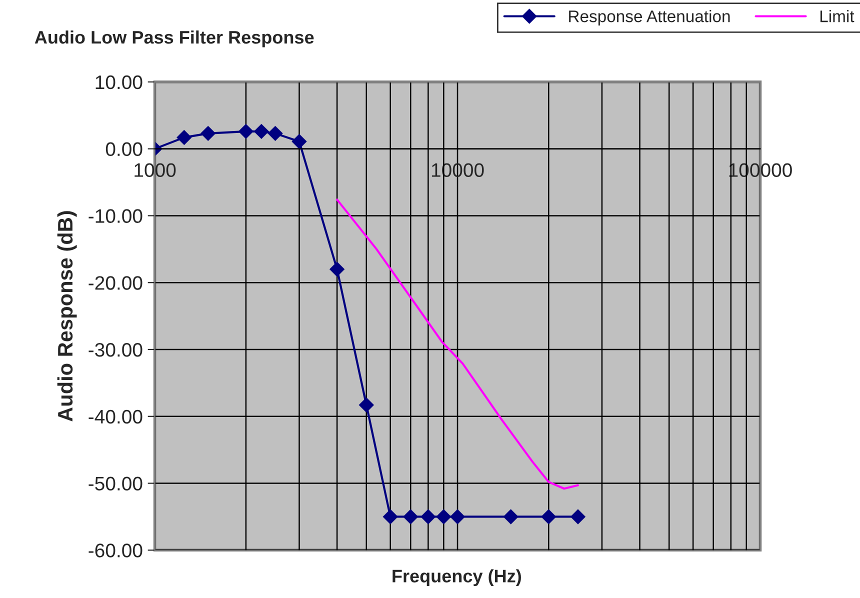 The width and height of the screenshot is (860, 598). I want to click on legend-label: Response Attenuation, so click(649, 18).